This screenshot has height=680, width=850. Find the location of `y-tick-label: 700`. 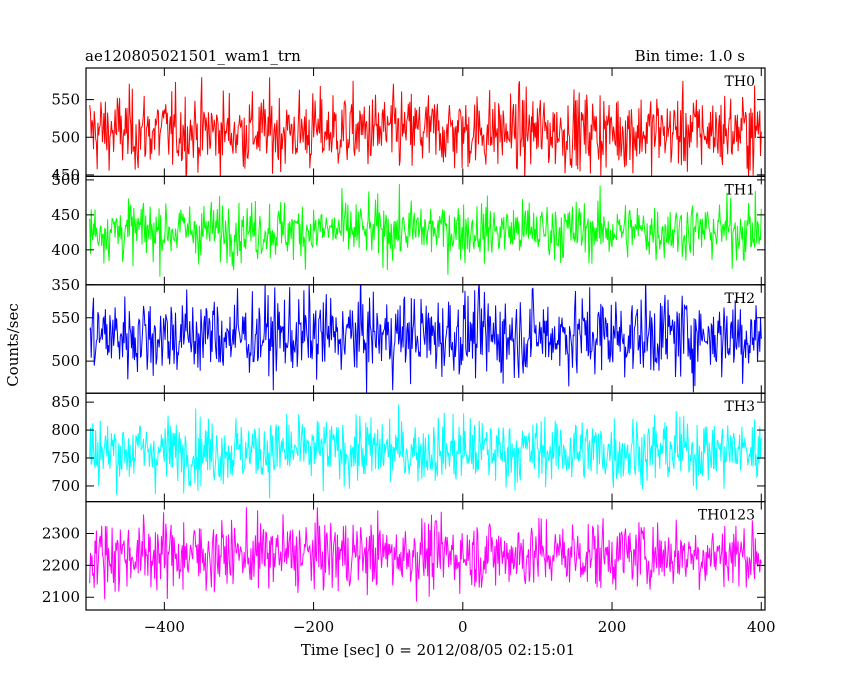

y-tick-label: 700 is located at coordinates (65, 486).